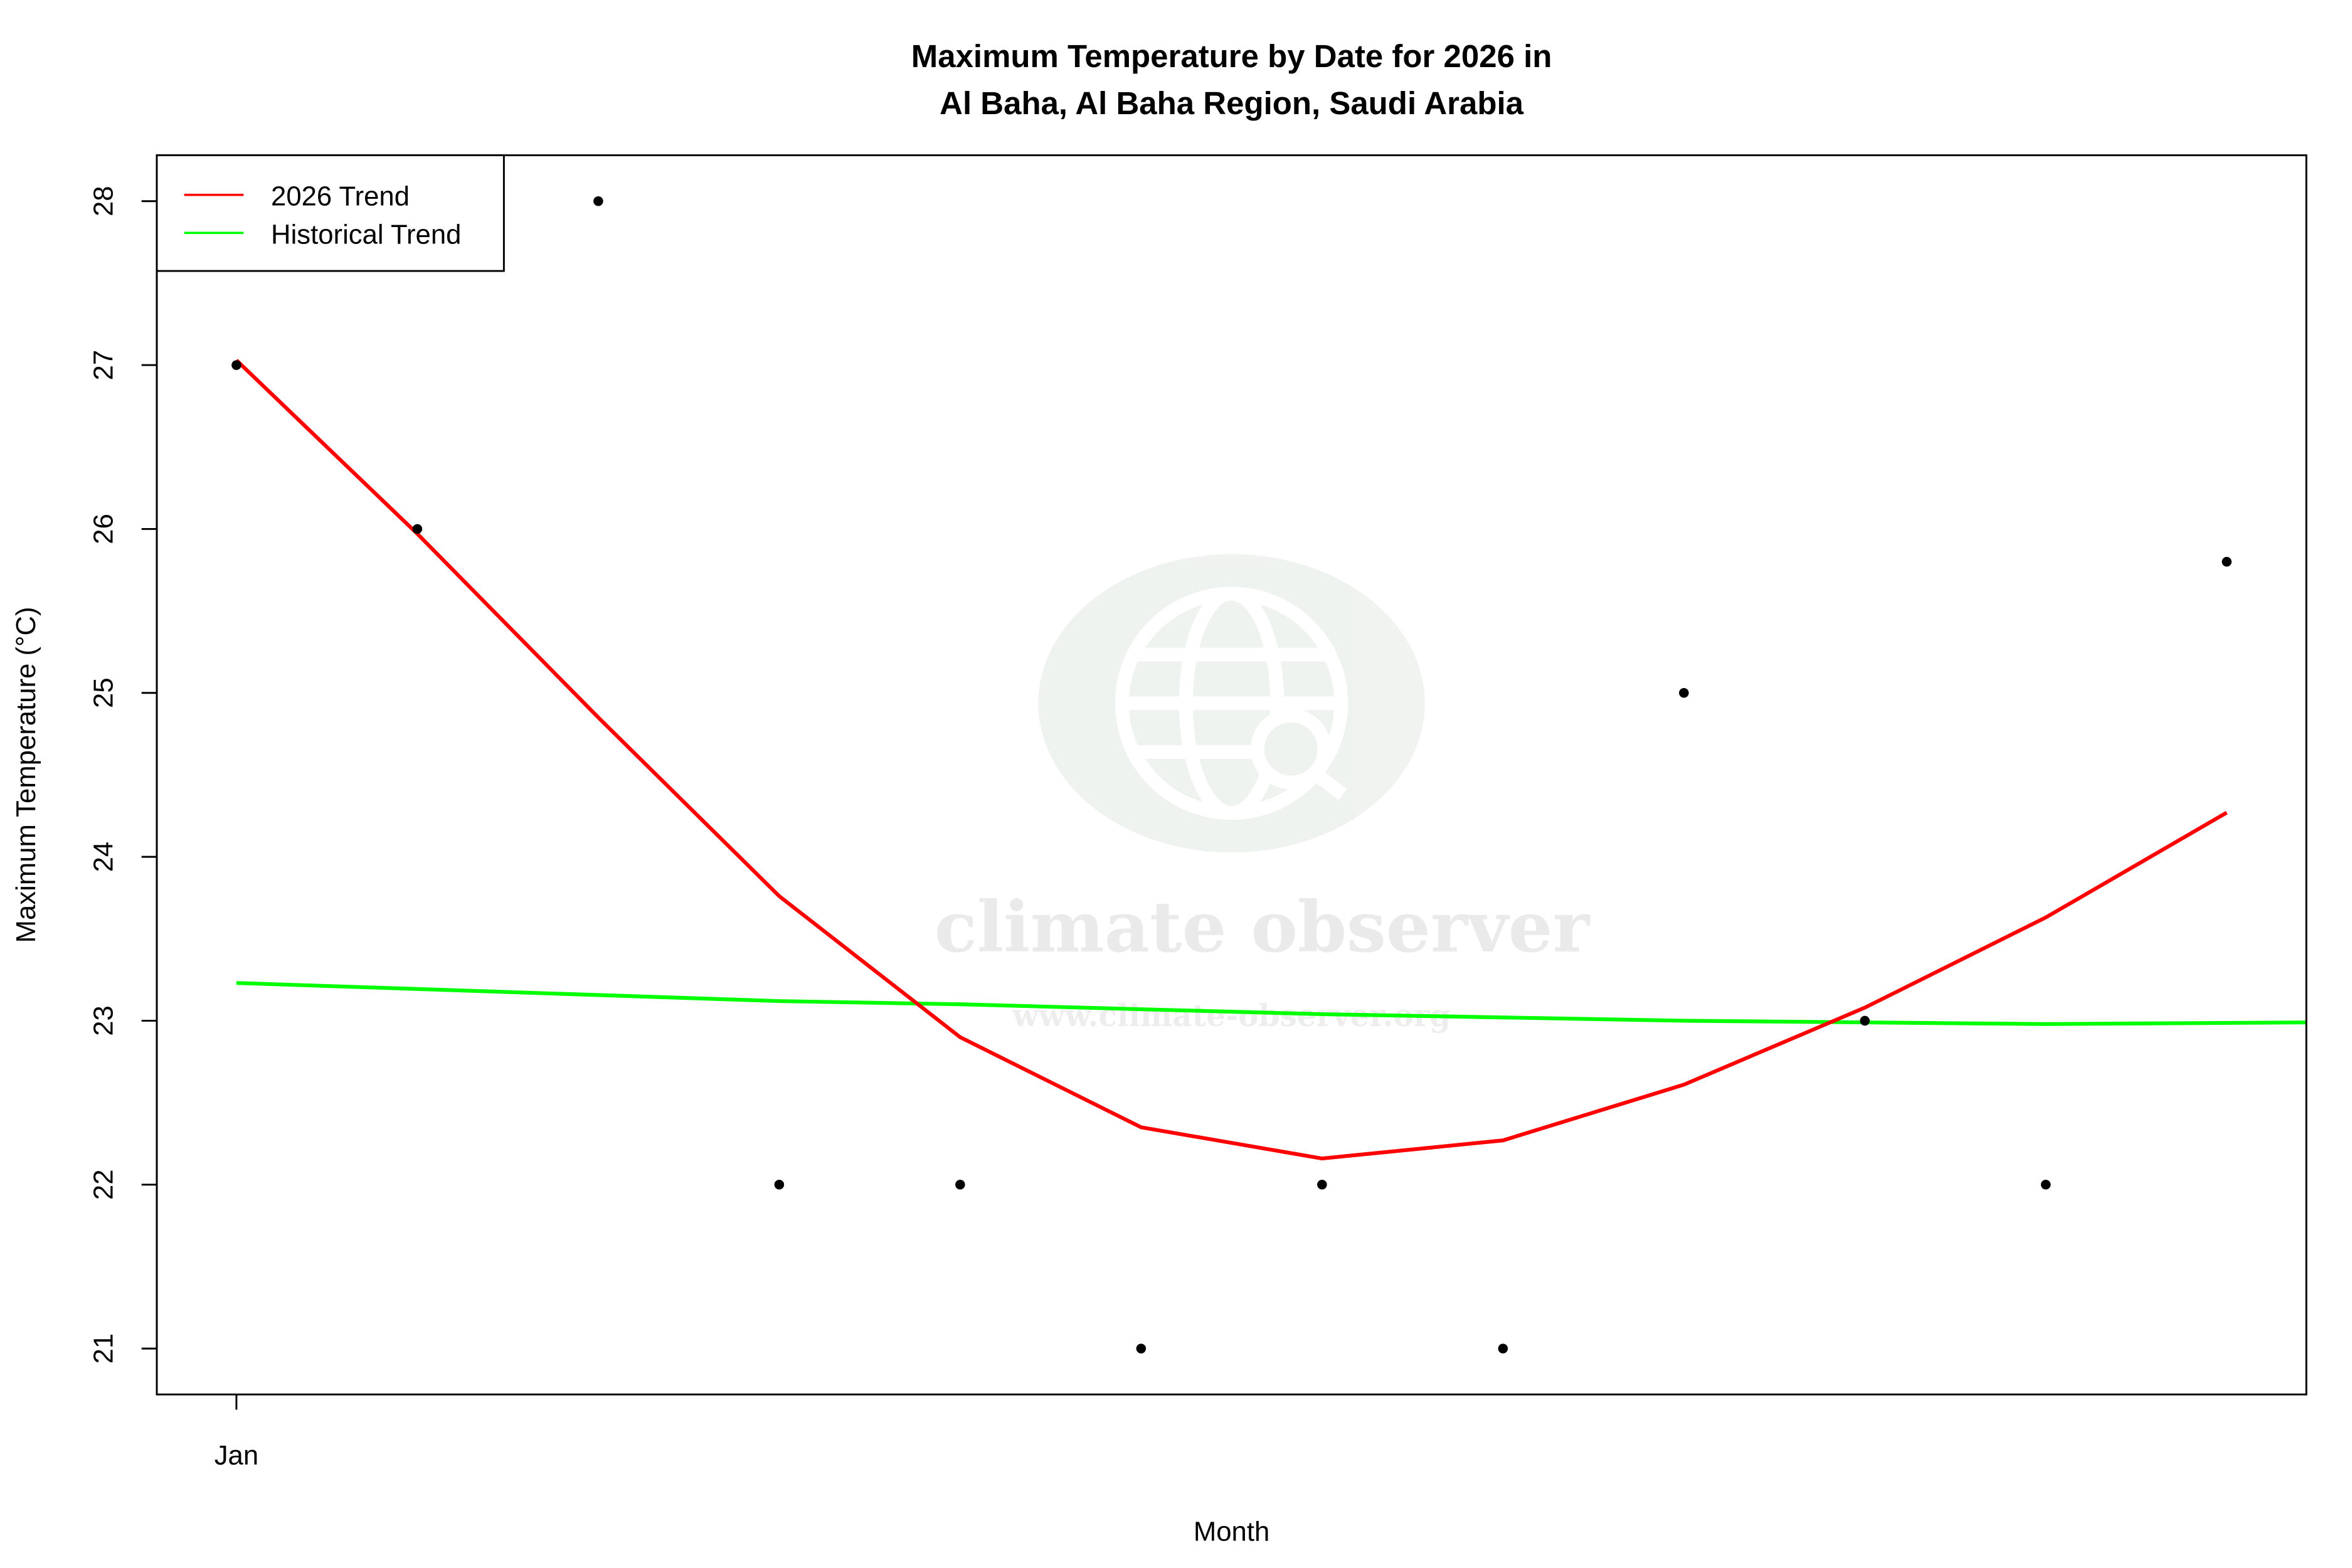  I want to click on y-tick-label: 23, so click(103, 1020).